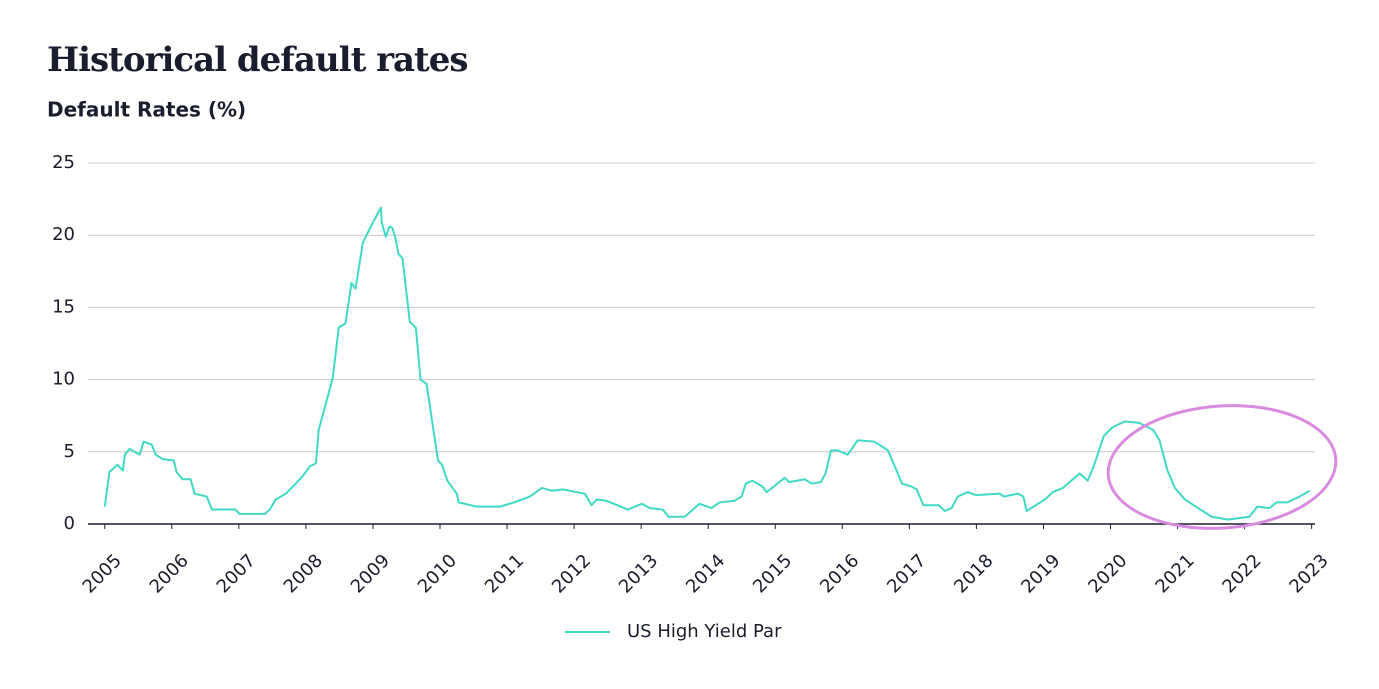 Image resolution: width=1379 pixels, height=689 pixels. What do you see at coordinates (1222, 467) in the screenshot?
I see `highlight-ellipse` at bounding box center [1222, 467].